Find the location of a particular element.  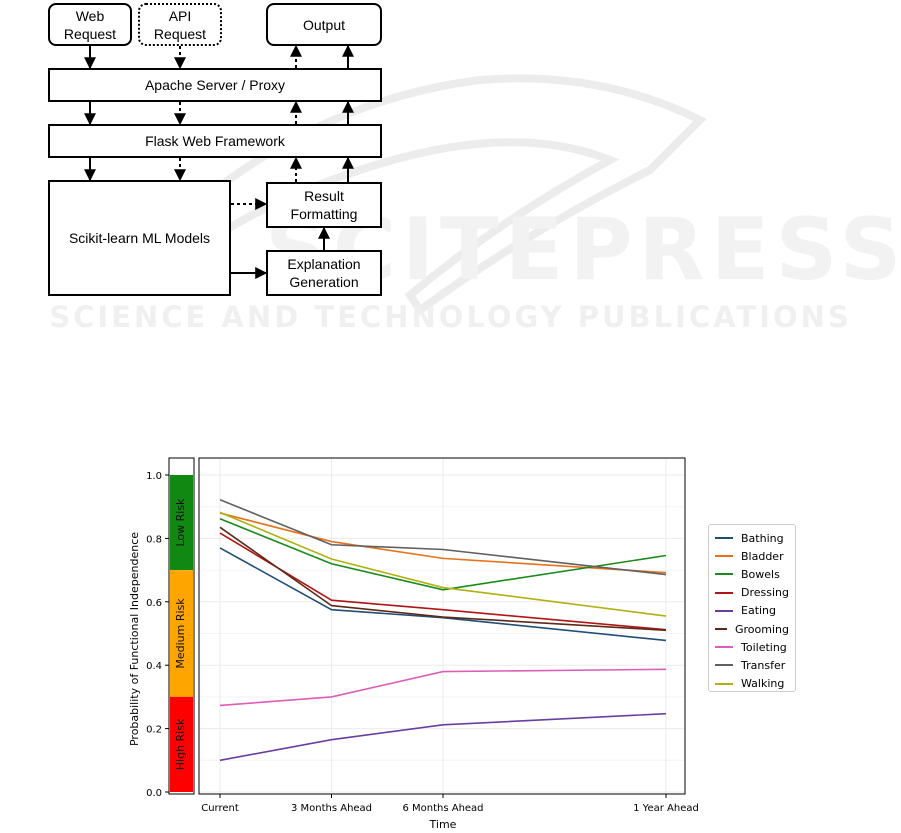

risk-band-label: Low Risk is located at coordinates (180, 522).